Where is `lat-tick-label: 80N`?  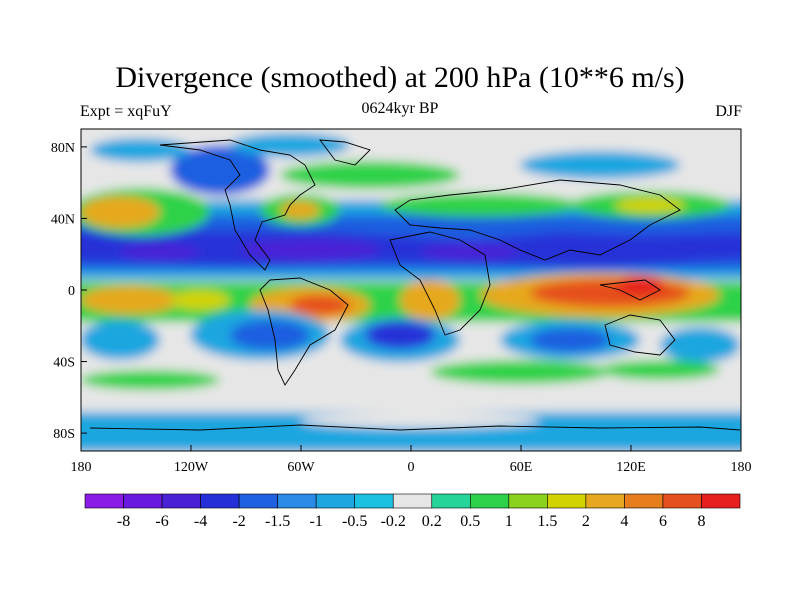 lat-tick-label: 80N is located at coordinates (63, 148).